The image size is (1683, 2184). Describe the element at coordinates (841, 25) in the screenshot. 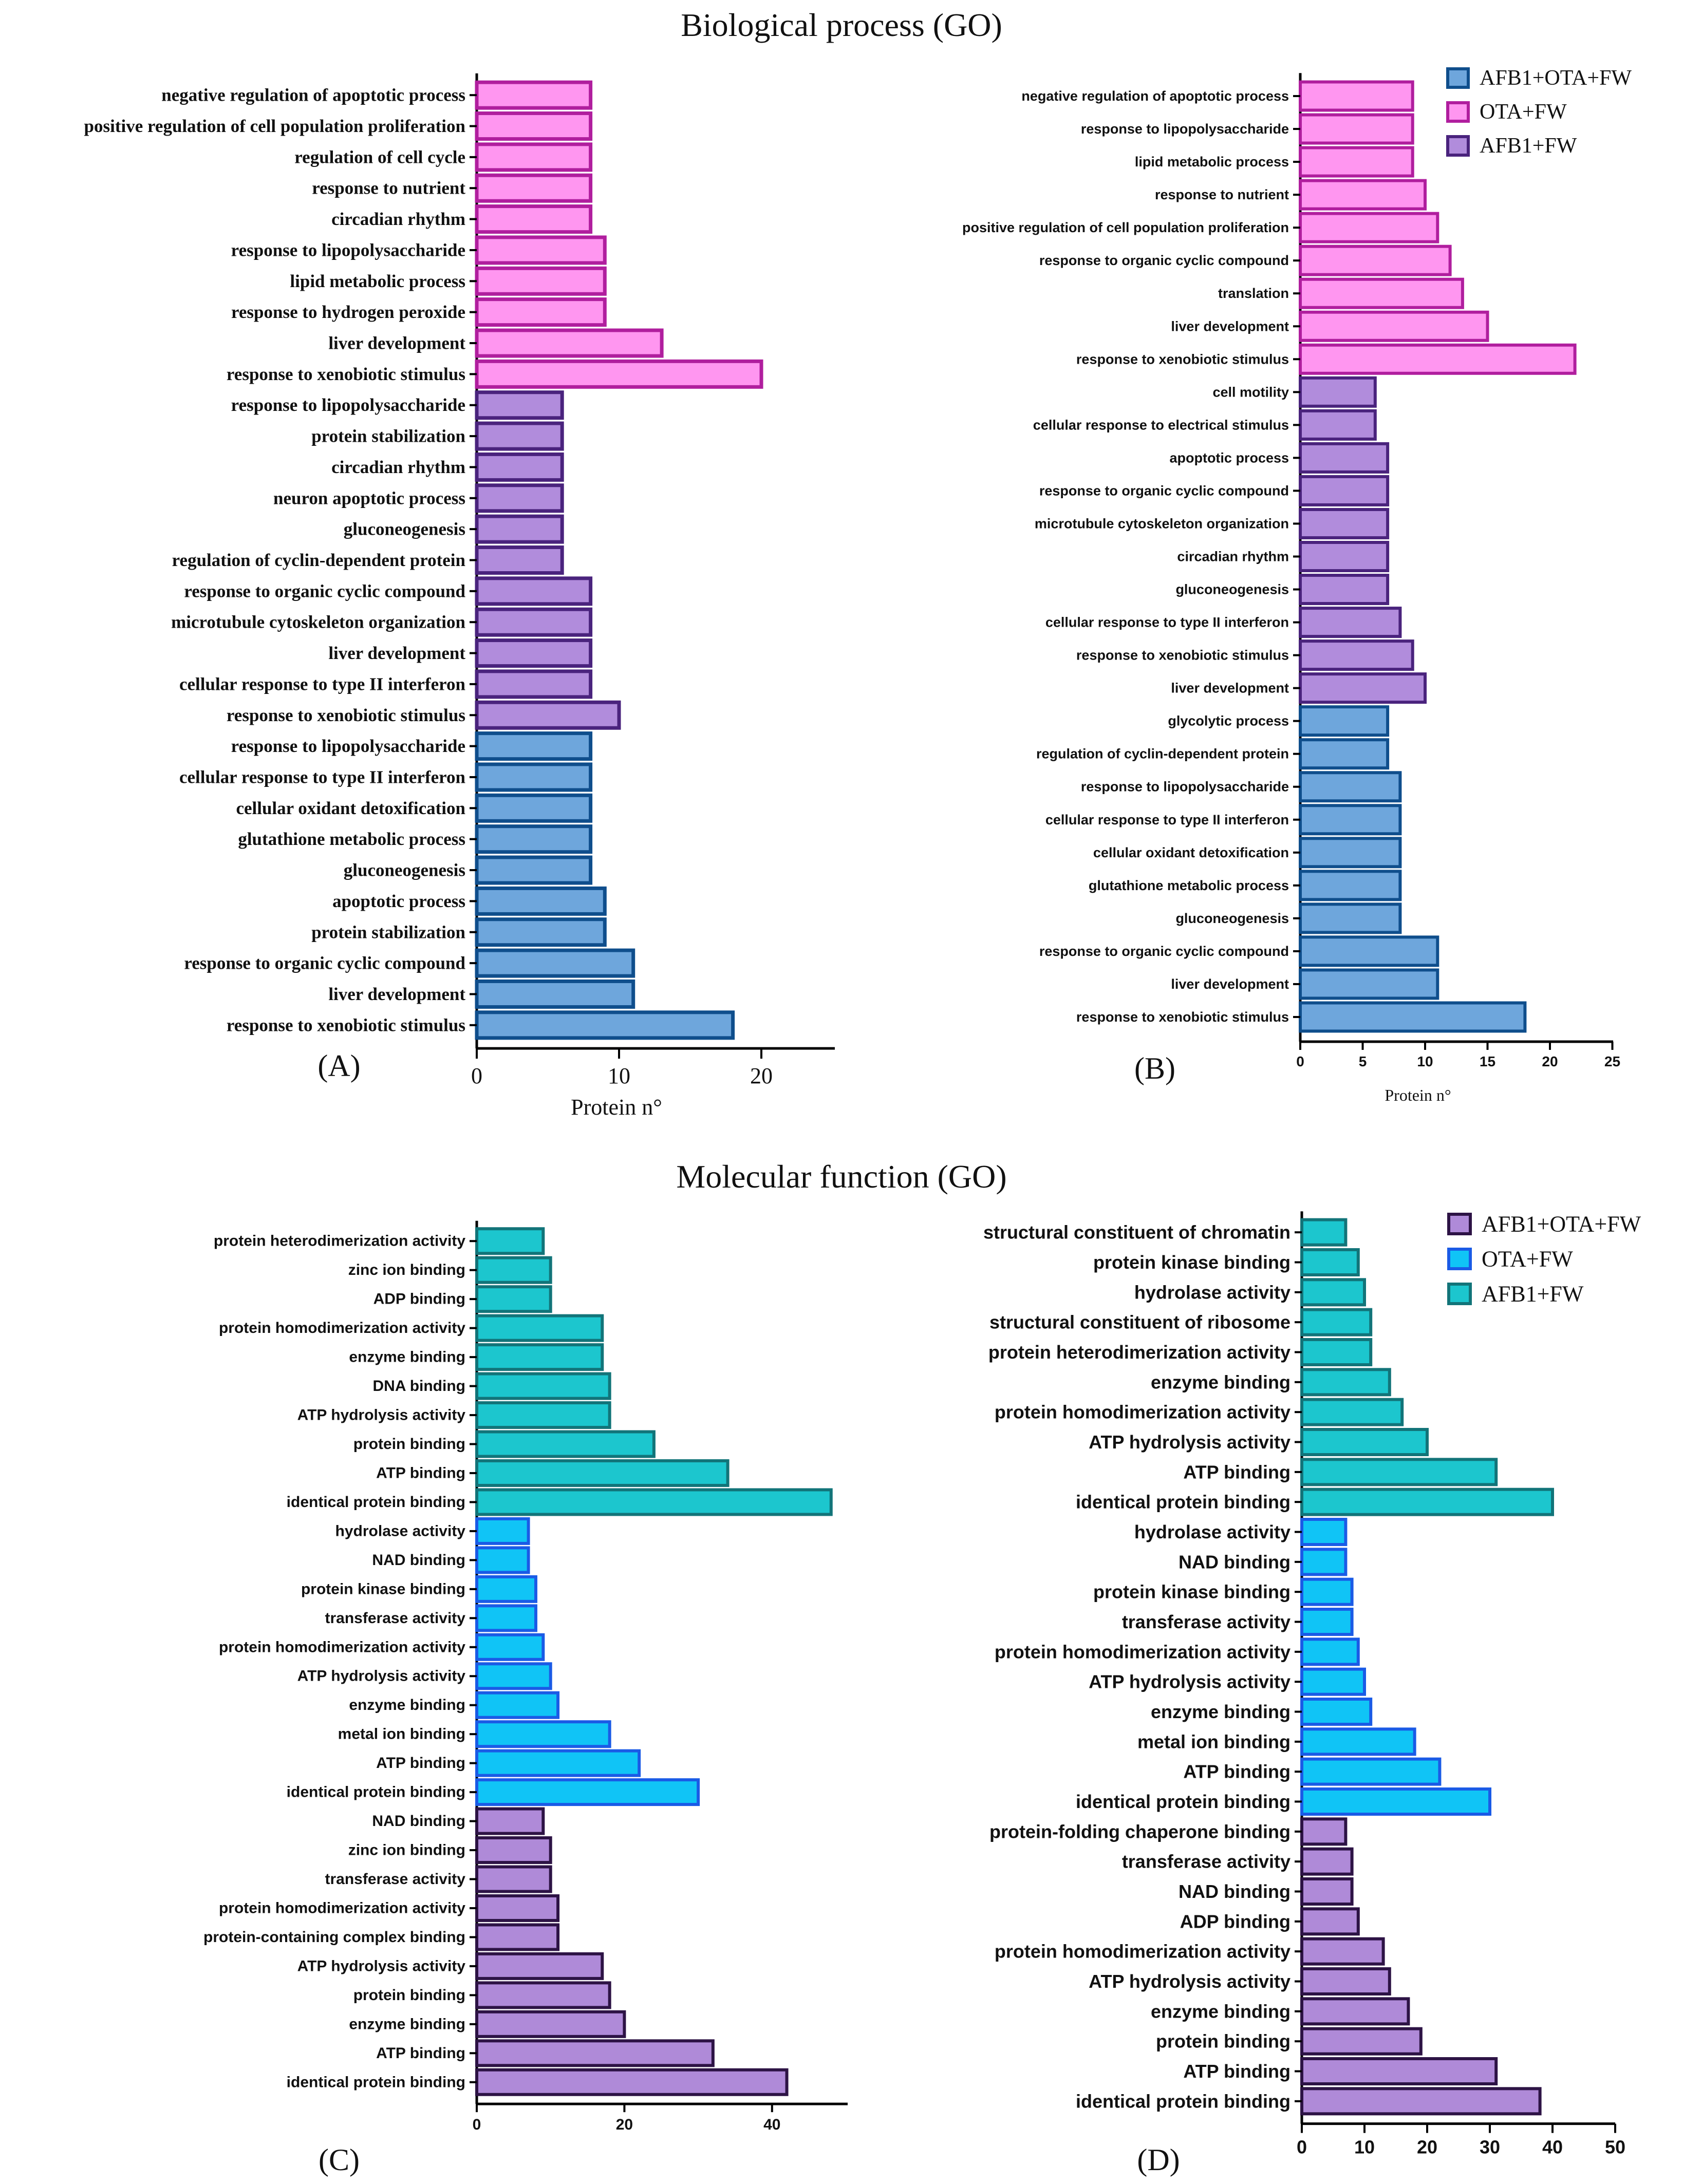

I see `biological-process-title: Biological process (GO)` at that location.